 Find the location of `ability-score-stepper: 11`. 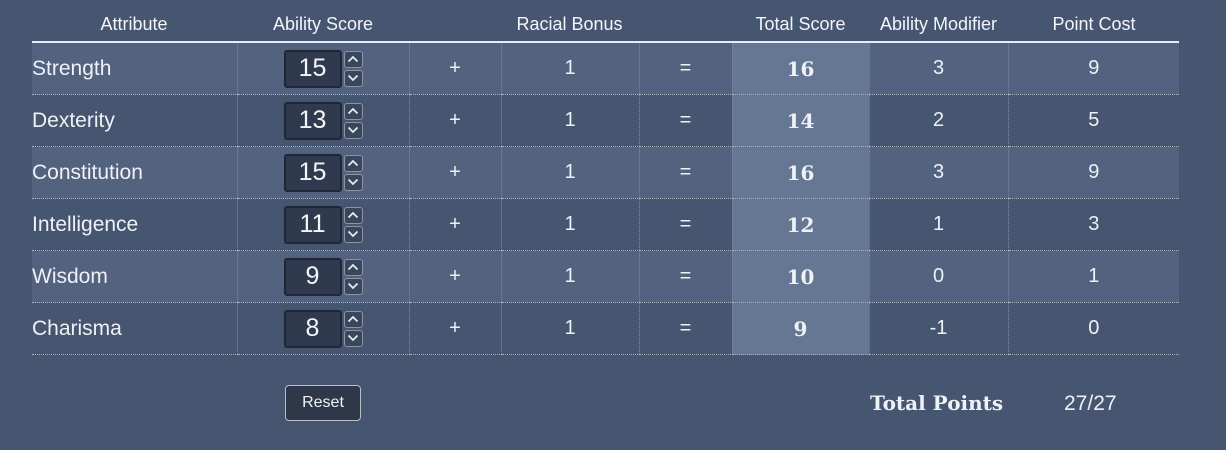

ability-score-stepper: 11 is located at coordinates (323, 224).